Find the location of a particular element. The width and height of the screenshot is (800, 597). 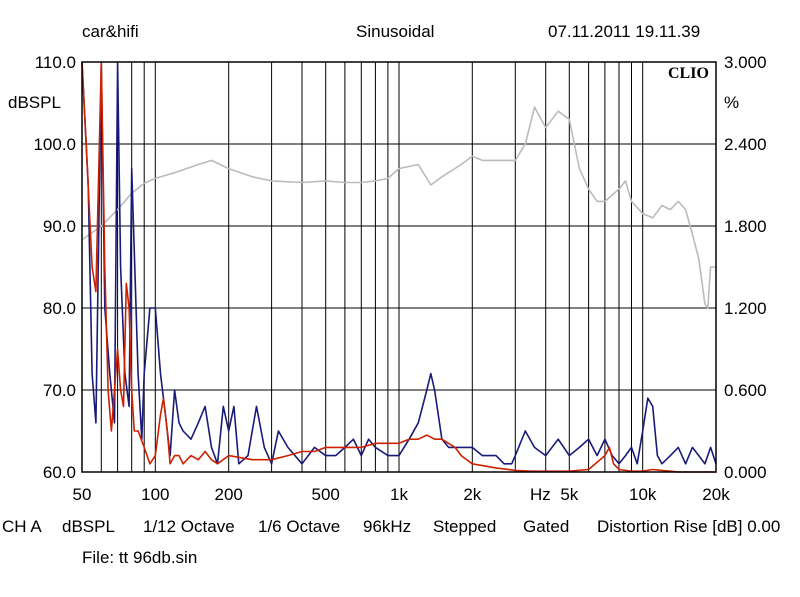

y2-tick-label: 1.800 is located at coordinates (745, 226).